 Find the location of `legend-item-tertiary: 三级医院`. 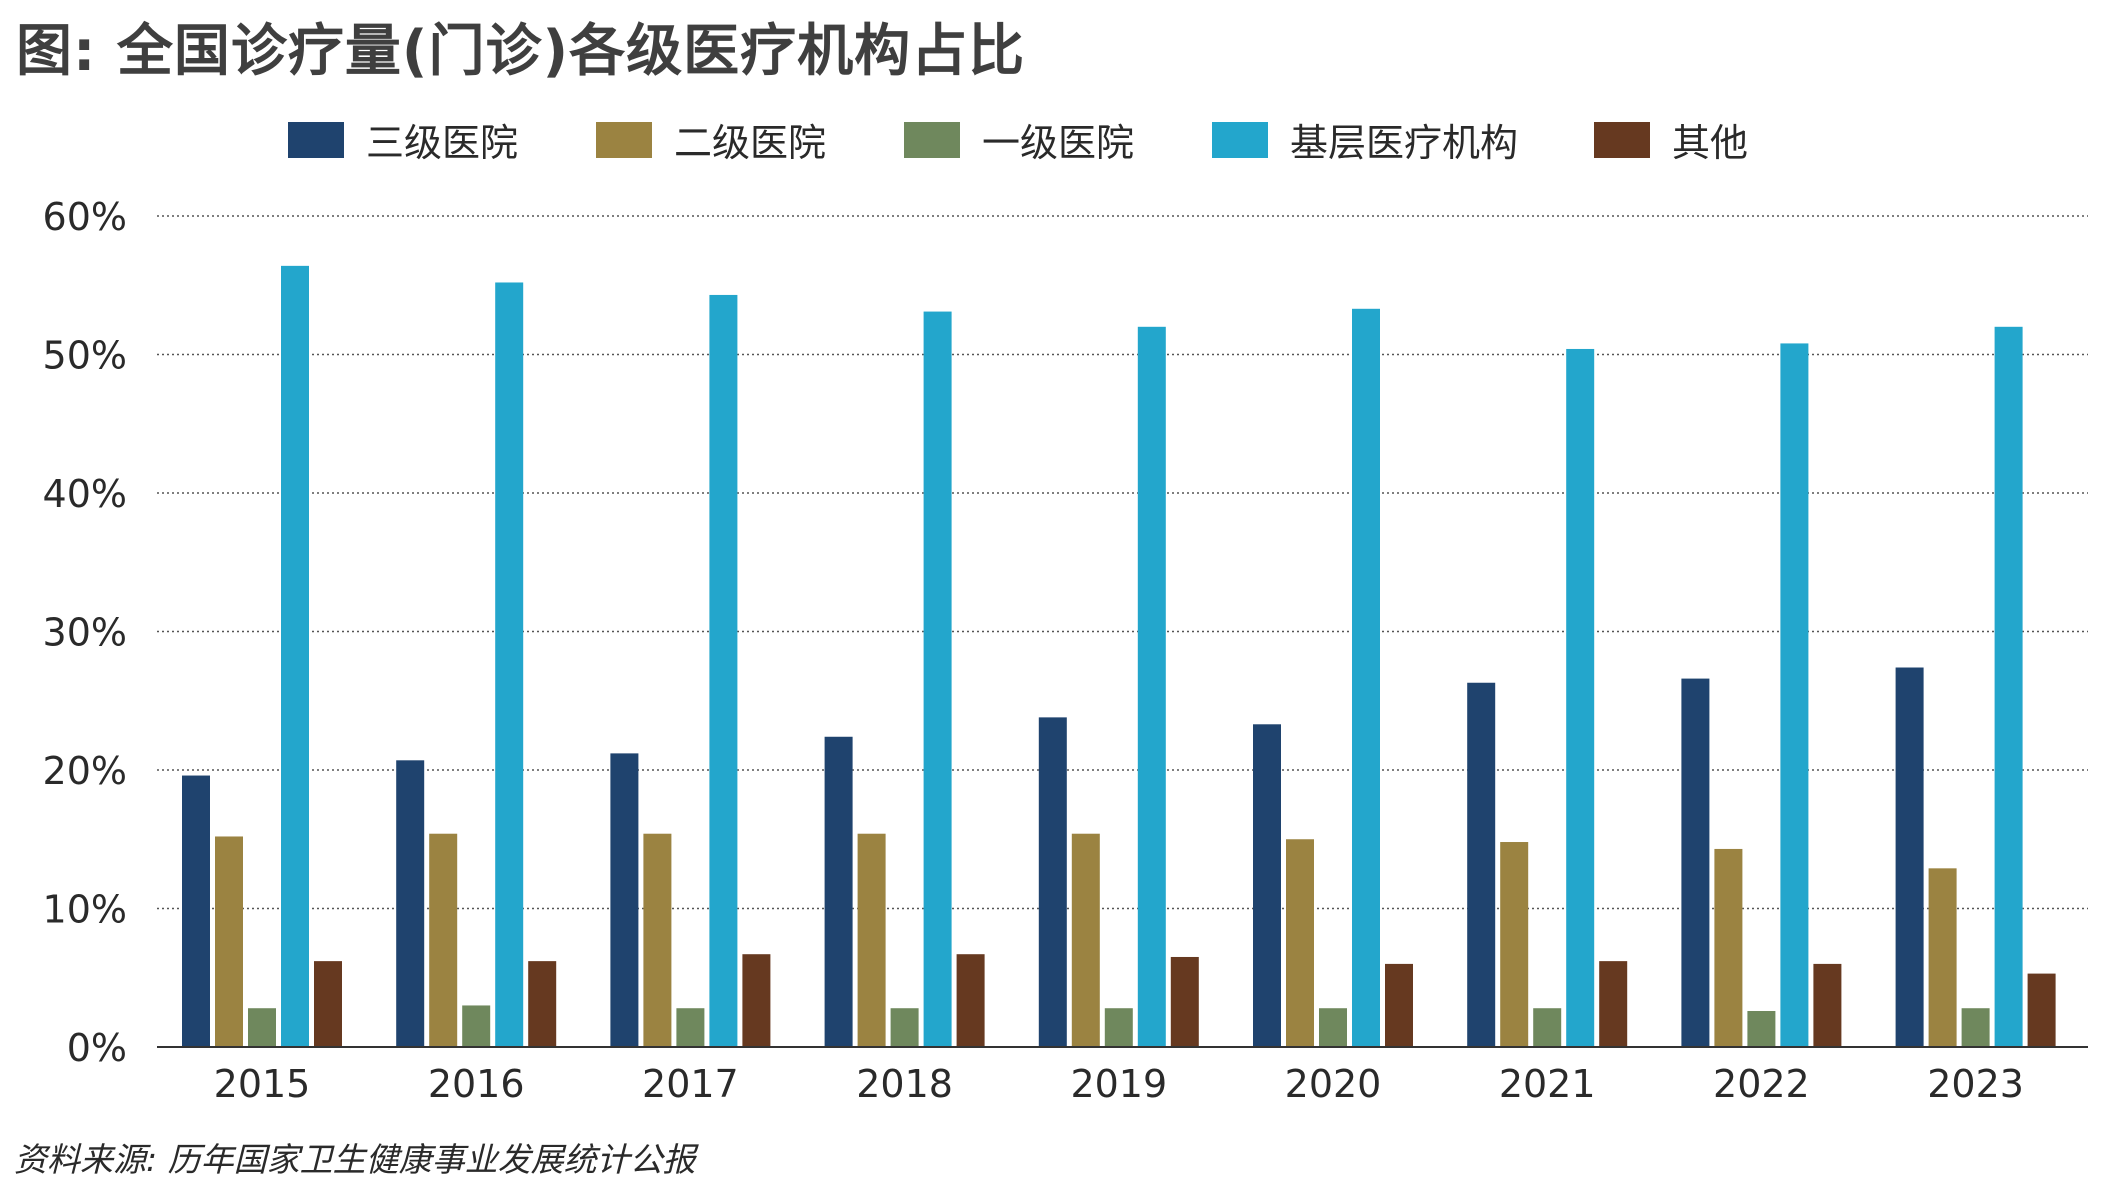

legend-item-tertiary: 三级医院 is located at coordinates (403, 139).